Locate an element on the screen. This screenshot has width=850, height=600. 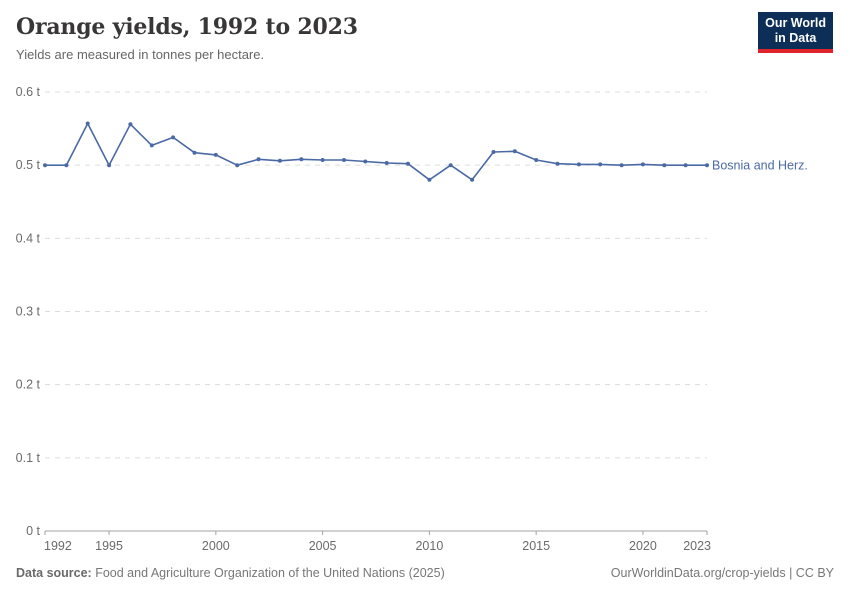
data-point-2012 is located at coordinates (472, 179).